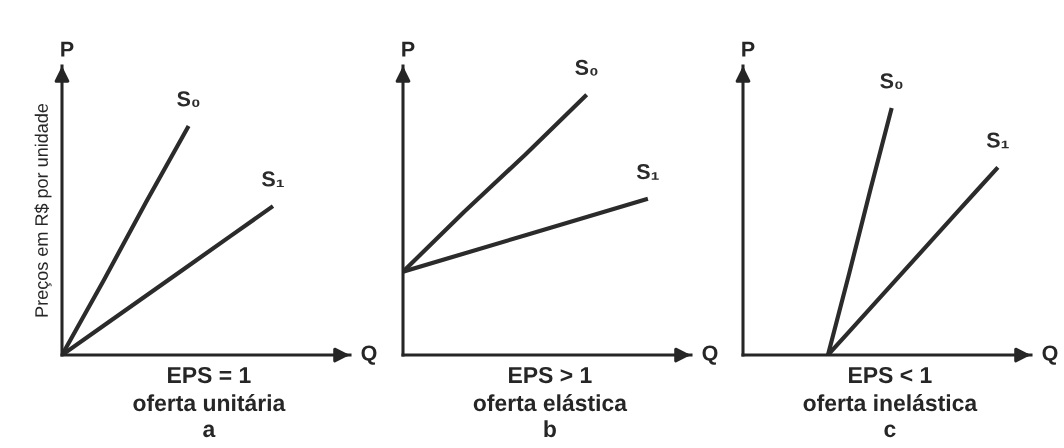 The height and width of the screenshot is (448, 1064). What do you see at coordinates (550, 429) in the screenshot?
I see `text: b` at bounding box center [550, 429].